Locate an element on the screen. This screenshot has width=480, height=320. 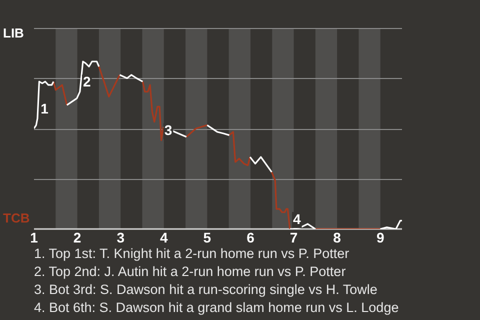
text: 2. Top 2nd: J. Autin hit a 2-run home run vs P. Potter is located at coordinates (190, 272).